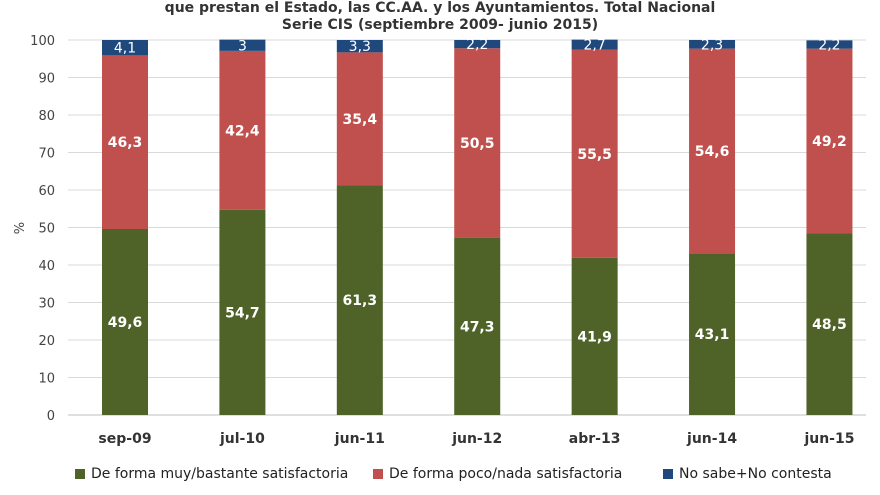 The height and width of the screenshot is (495, 880). What do you see at coordinates (46, 341) in the screenshot?
I see `y-tick-label: 20` at bounding box center [46, 341].